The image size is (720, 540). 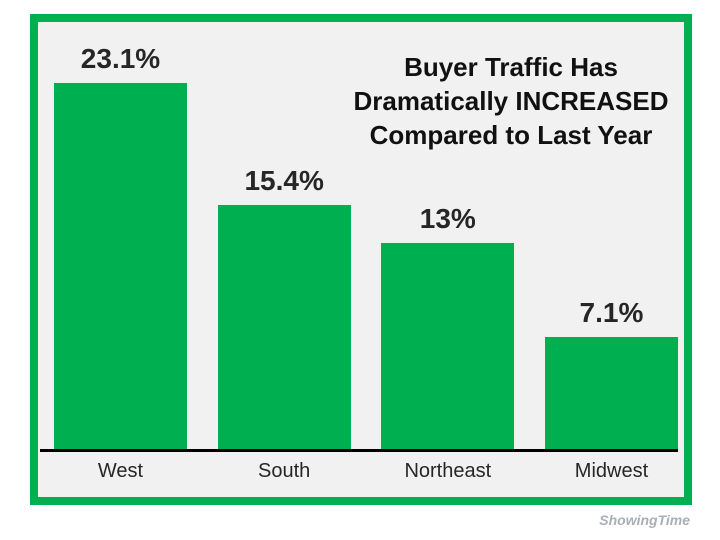 What do you see at coordinates (447, 218) in the screenshot?
I see `bar-value-label: 13%` at bounding box center [447, 218].